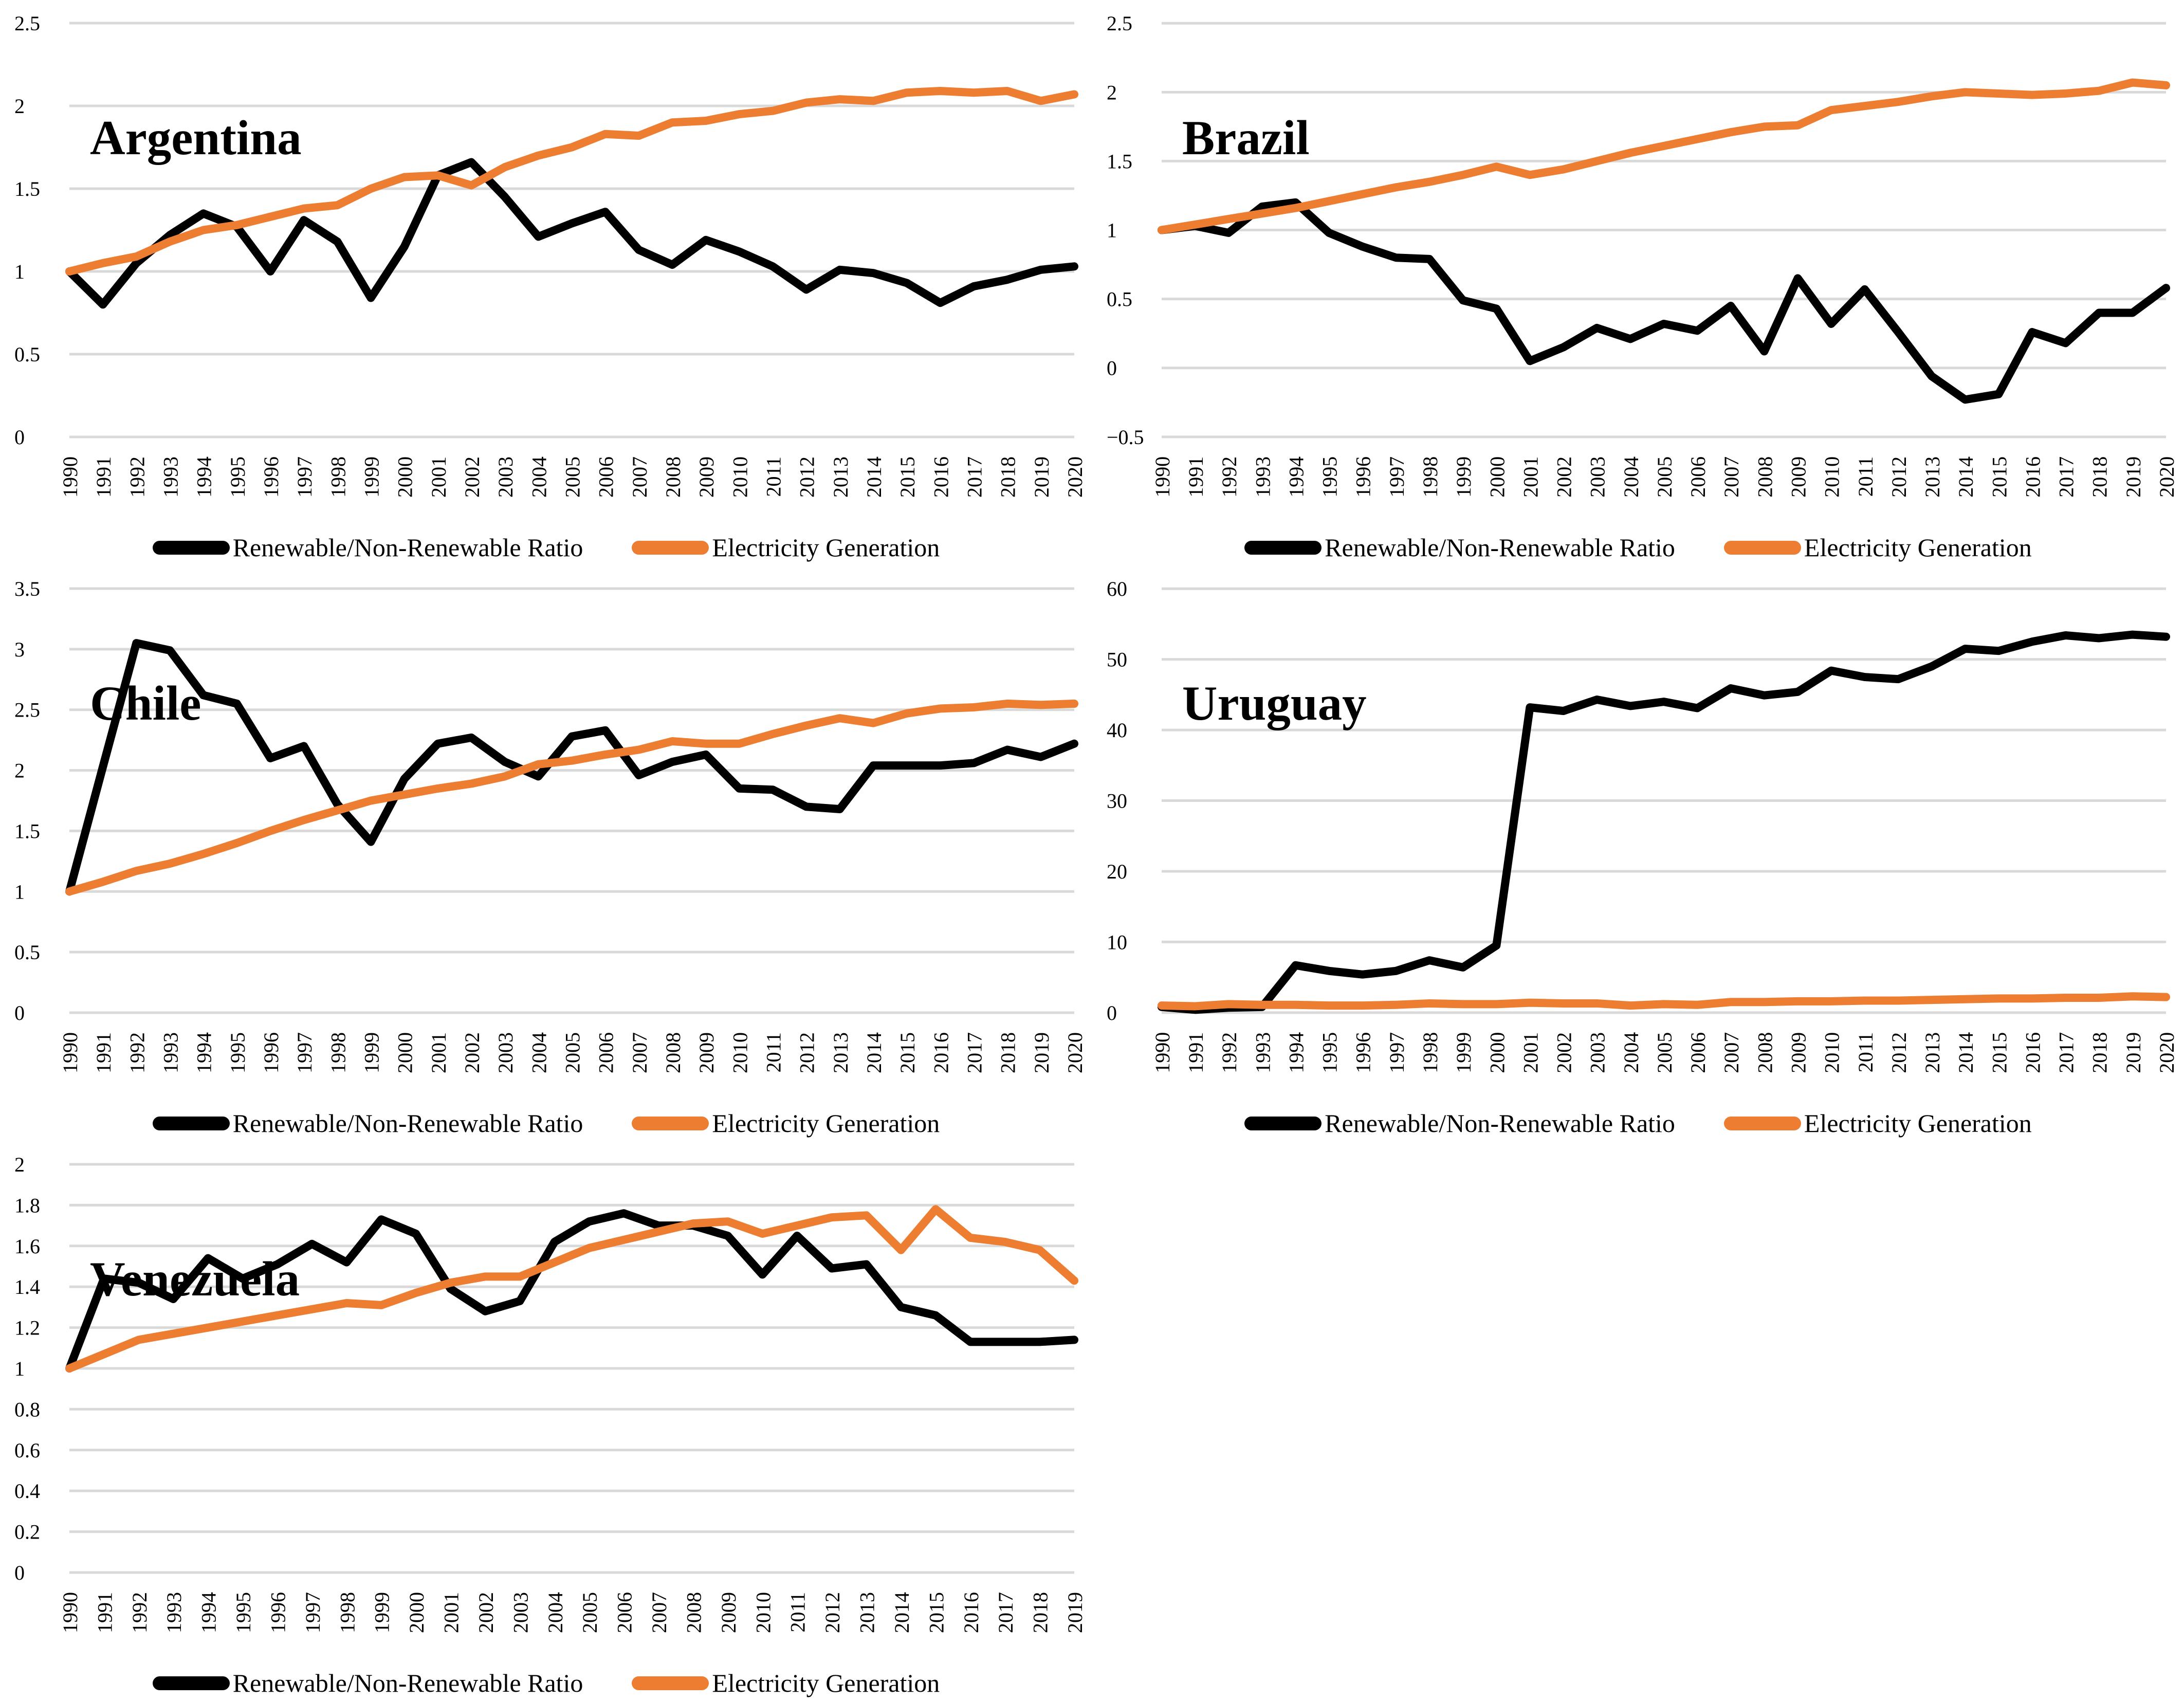 The height and width of the screenshot is (1701, 2184). I want to click on y-tick-label: 0.5, so click(27, 952).